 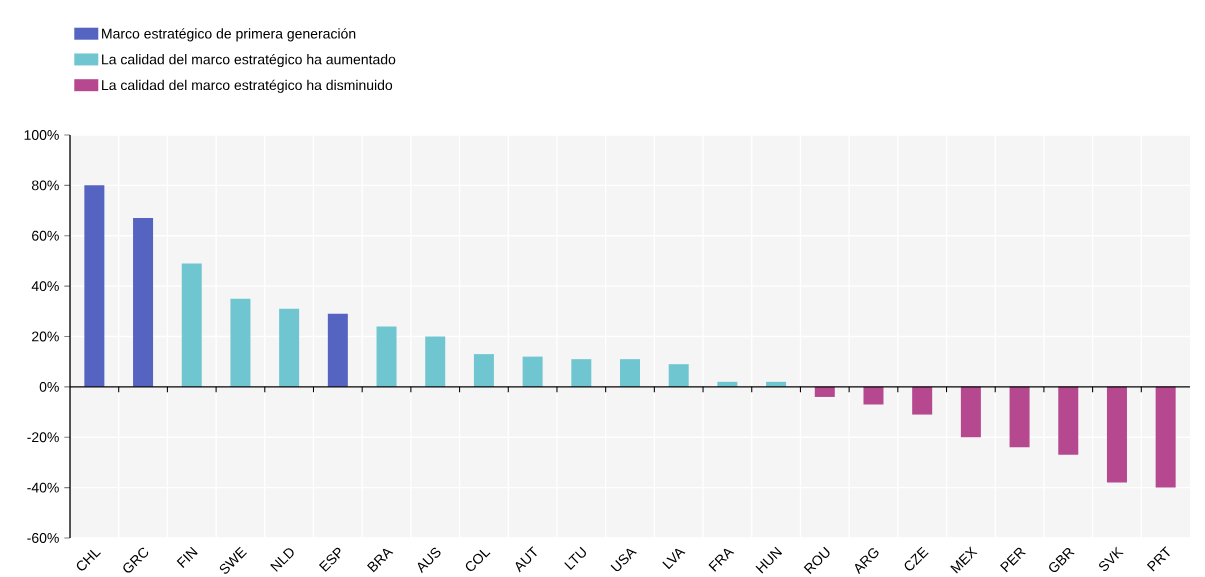 What do you see at coordinates (43, 538) in the screenshot?
I see `y-tick-label: -60%` at bounding box center [43, 538].